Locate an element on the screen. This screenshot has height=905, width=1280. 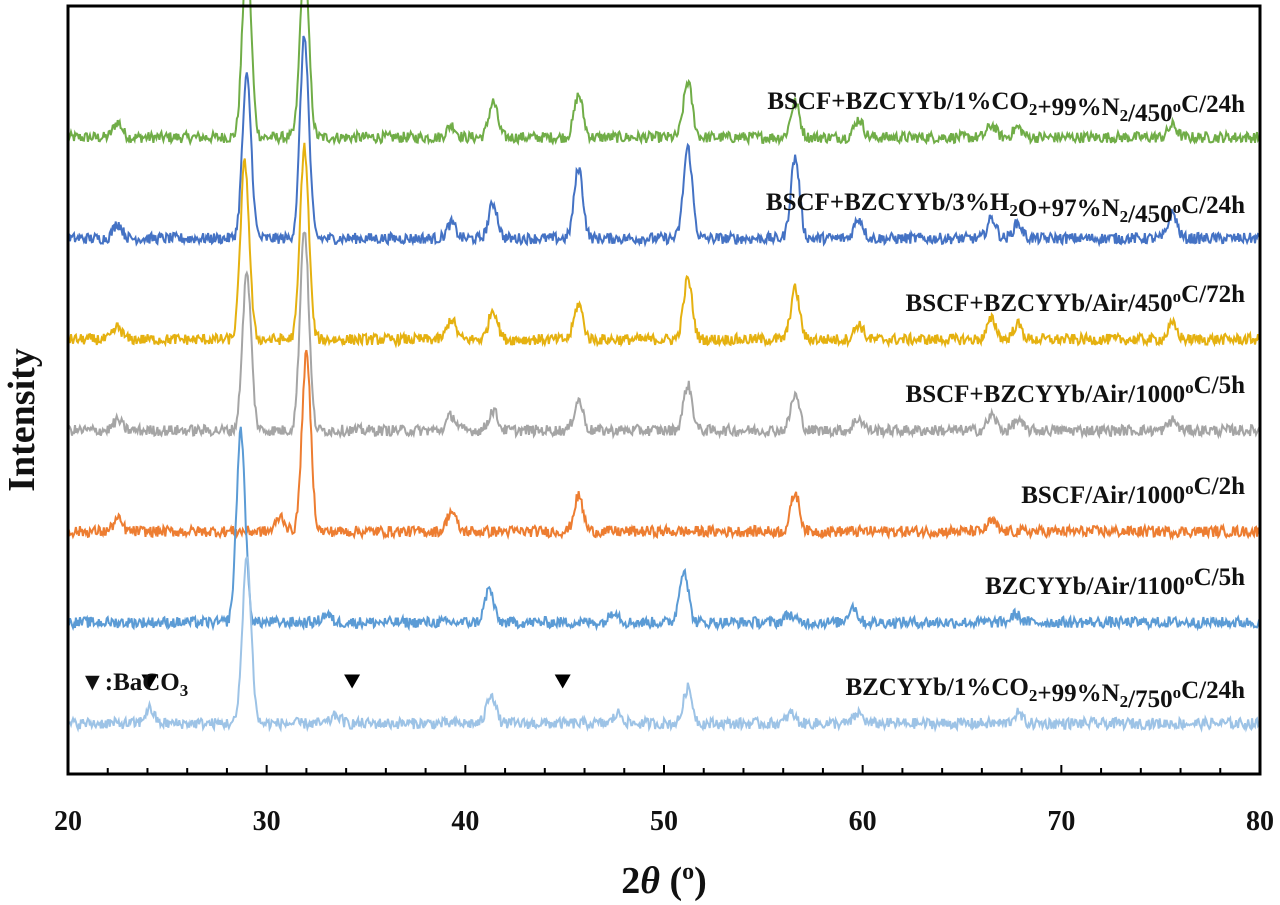
x-tick-label-30: 30 is located at coordinates (267, 821).